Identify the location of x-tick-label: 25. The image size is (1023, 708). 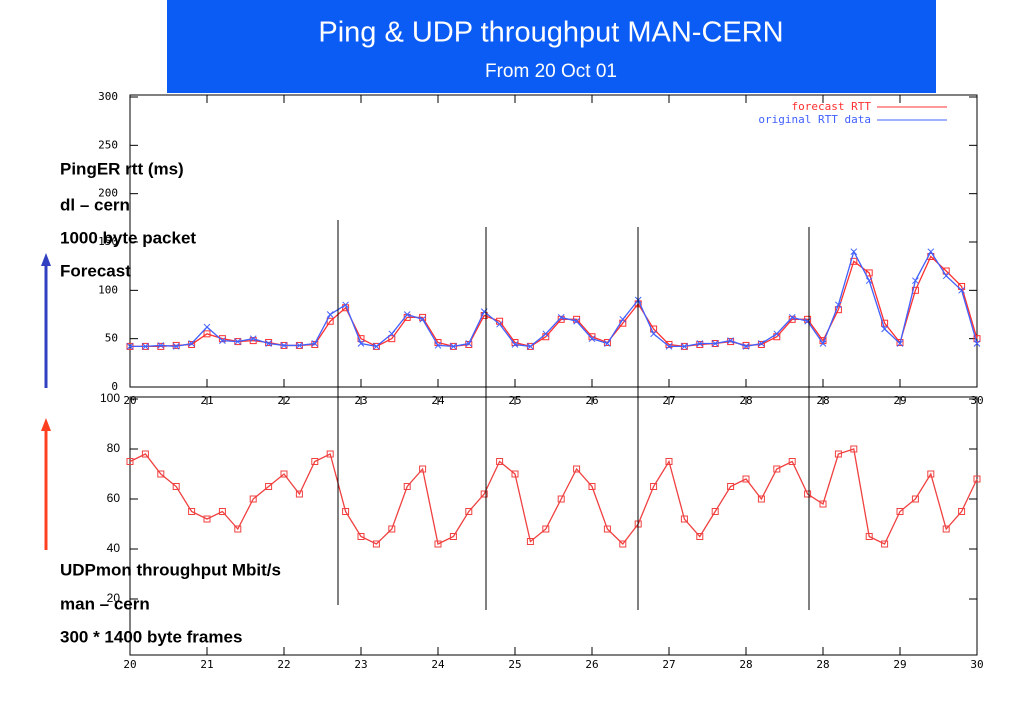
(514, 664).